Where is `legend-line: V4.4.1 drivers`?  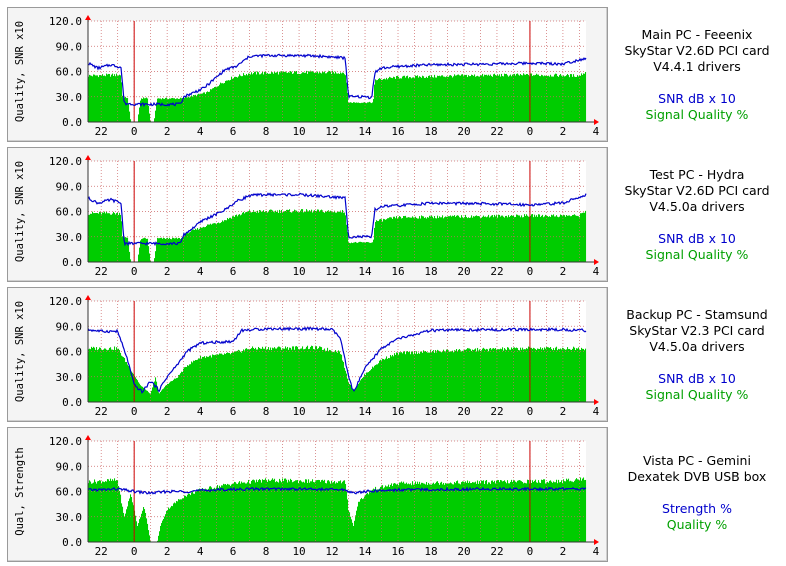 legend-line: V4.4.1 drivers is located at coordinates (697, 66).